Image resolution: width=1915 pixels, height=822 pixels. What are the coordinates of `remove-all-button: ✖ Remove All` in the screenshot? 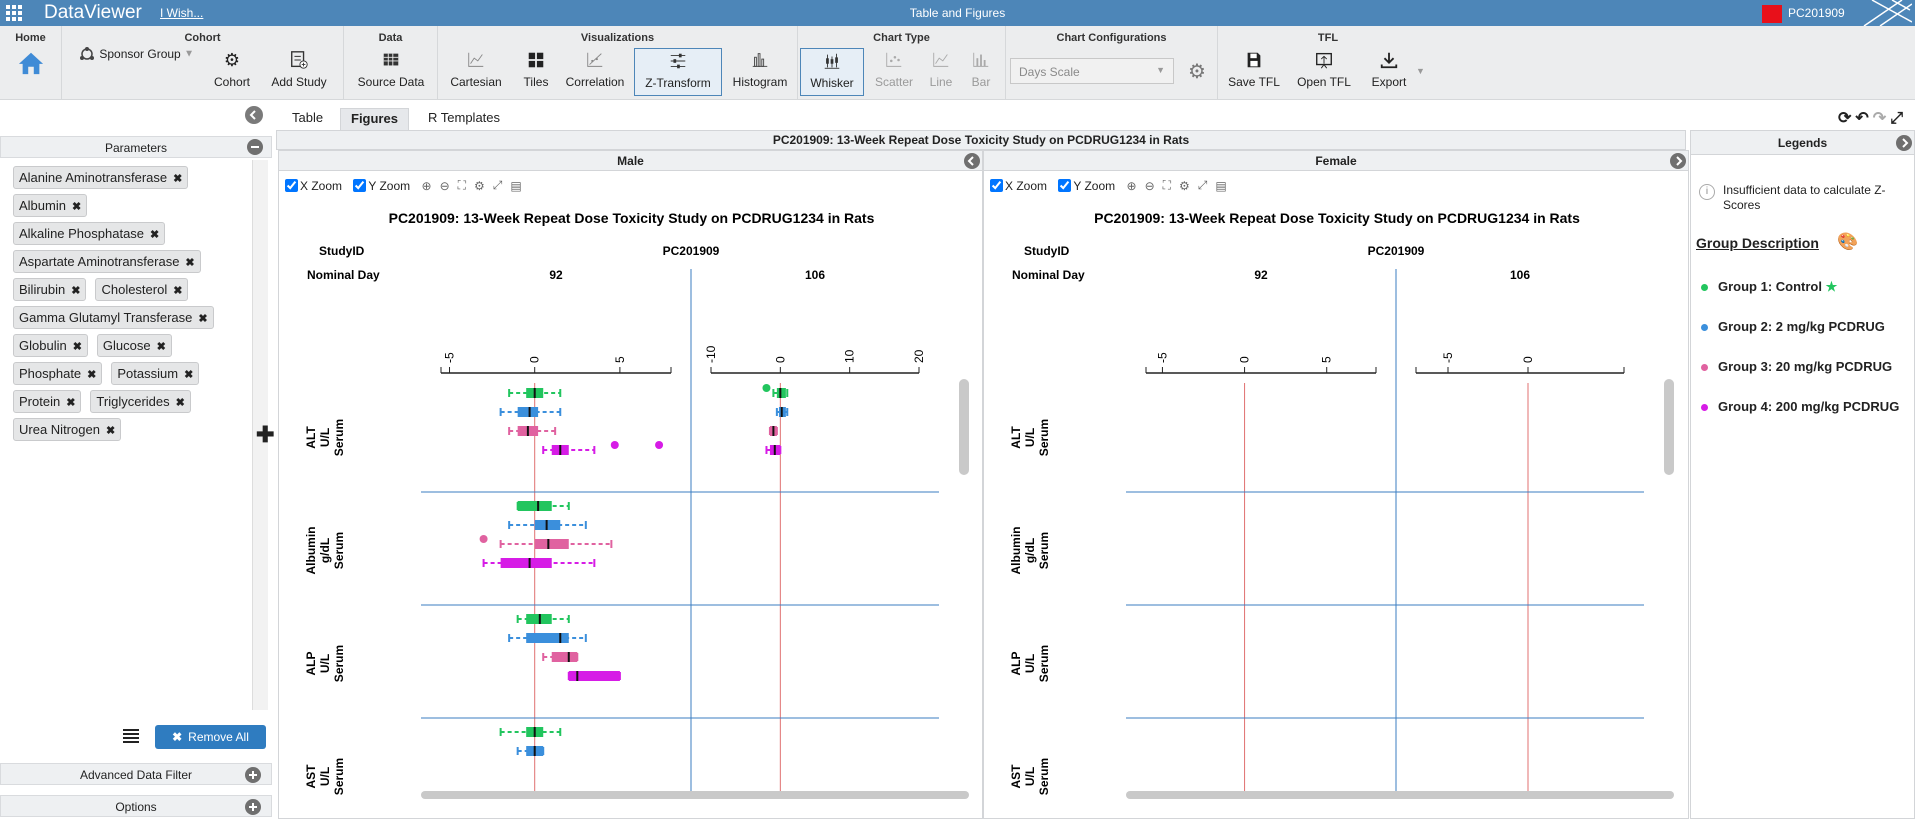 It's located at (210, 737).